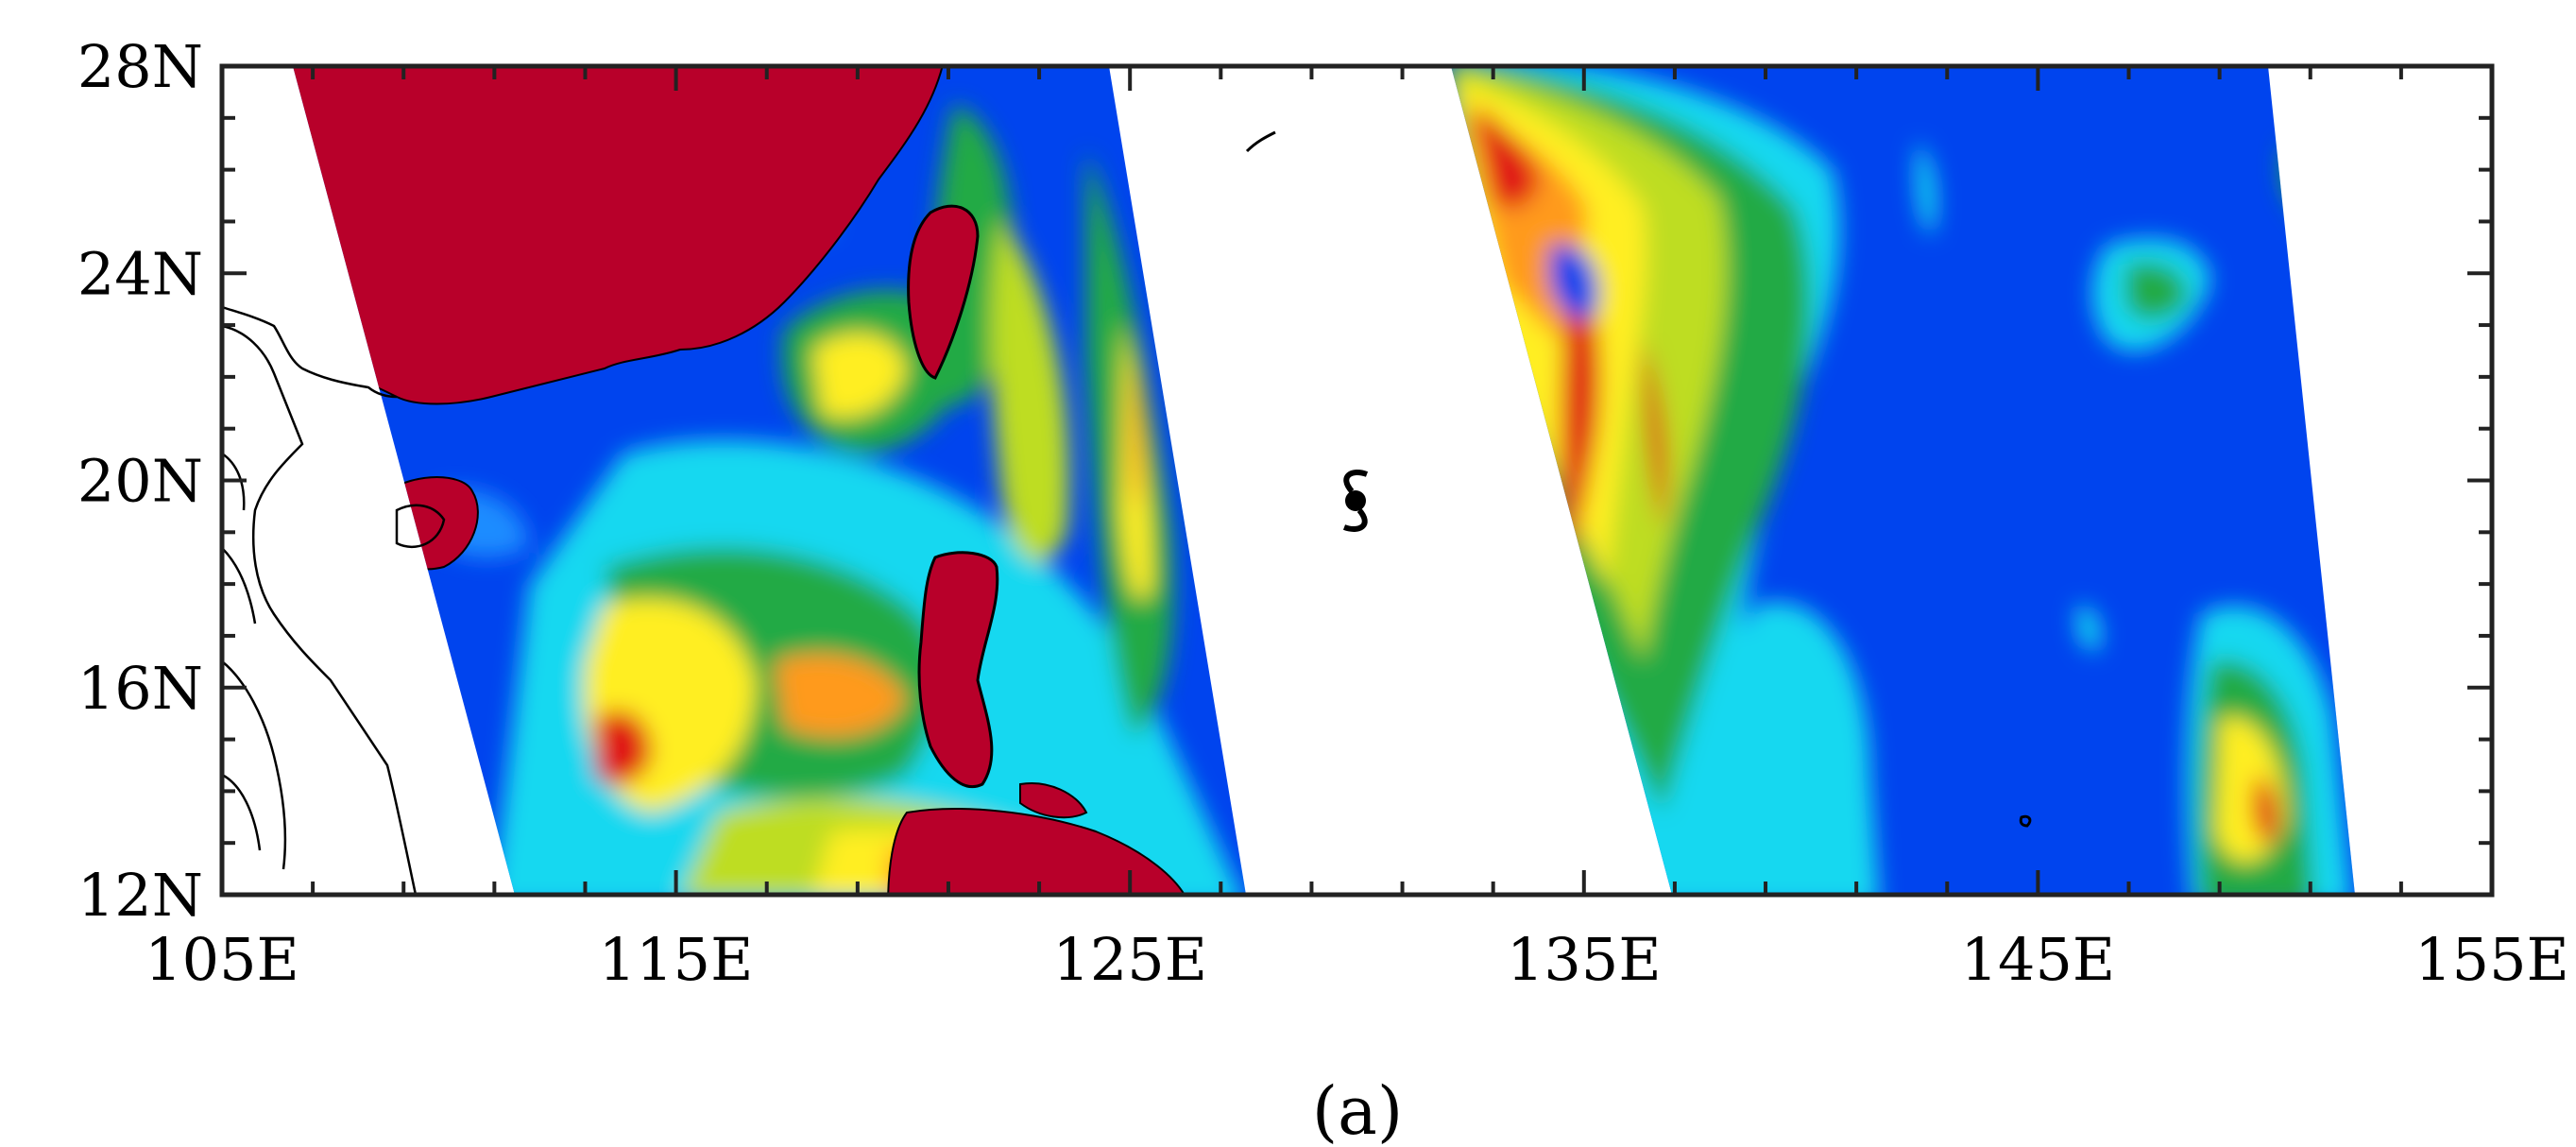 The image size is (2576, 1147). Describe the element at coordinates (140, 482) in the screenshot. I see `y-tick-label: 20N` at that location.